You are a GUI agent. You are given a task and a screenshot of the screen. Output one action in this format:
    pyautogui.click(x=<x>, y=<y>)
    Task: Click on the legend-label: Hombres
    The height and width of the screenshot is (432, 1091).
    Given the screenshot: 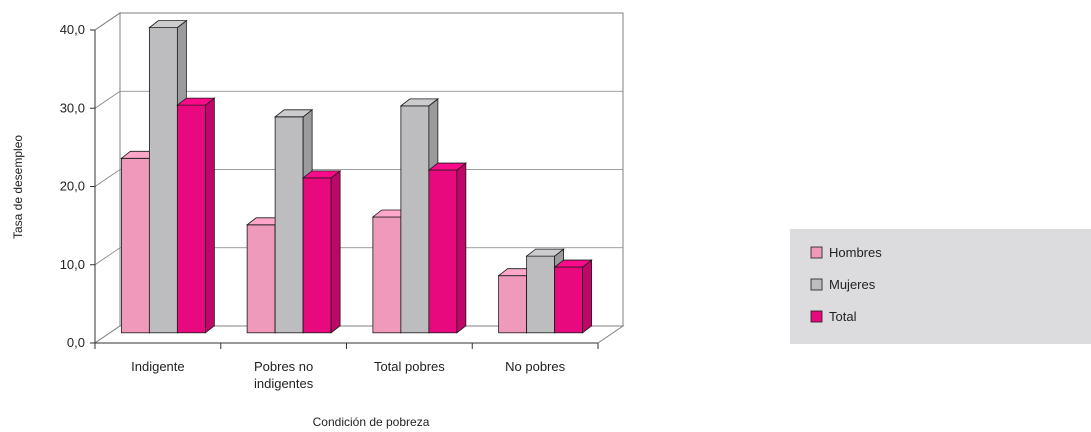 What is the action you would take?
    pyautogui.click(x=855, y=252)
    